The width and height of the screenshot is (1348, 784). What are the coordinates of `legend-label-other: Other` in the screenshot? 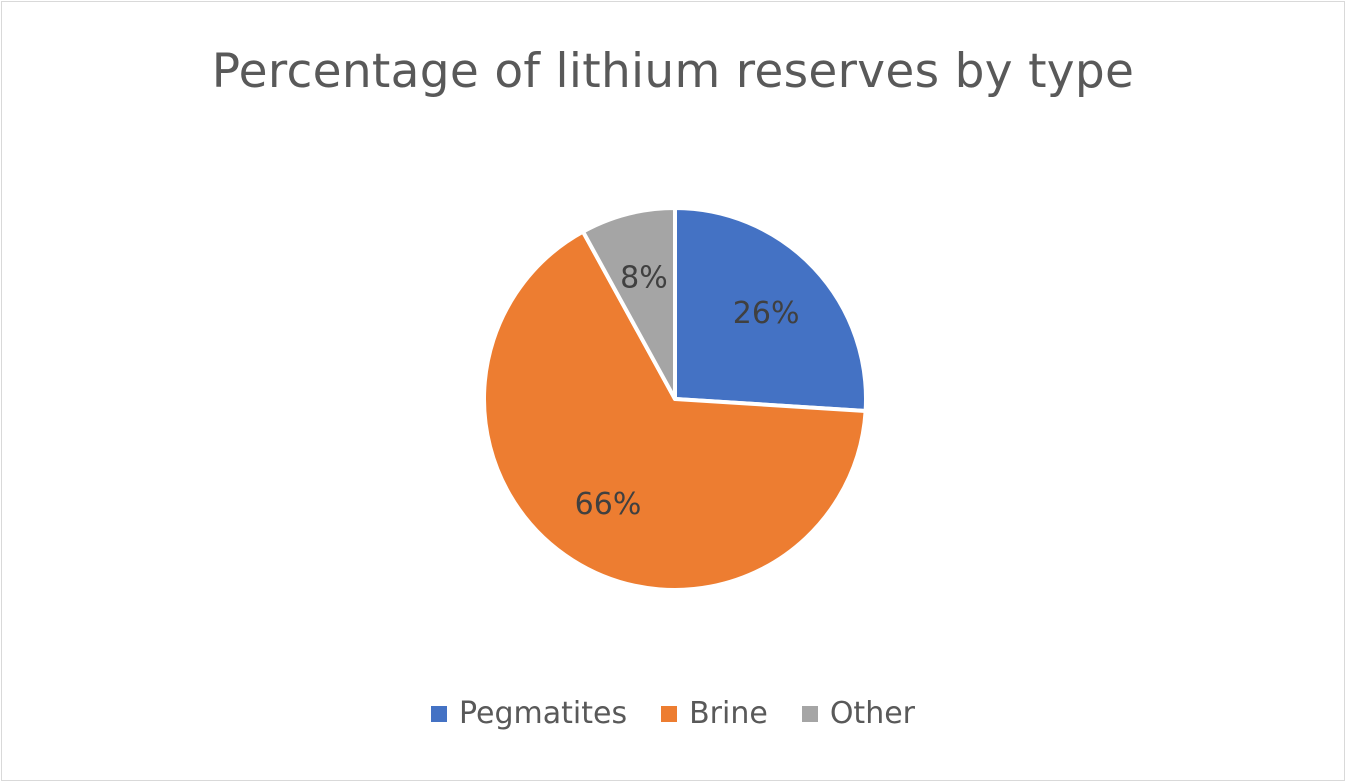 It's located at (872, 713).